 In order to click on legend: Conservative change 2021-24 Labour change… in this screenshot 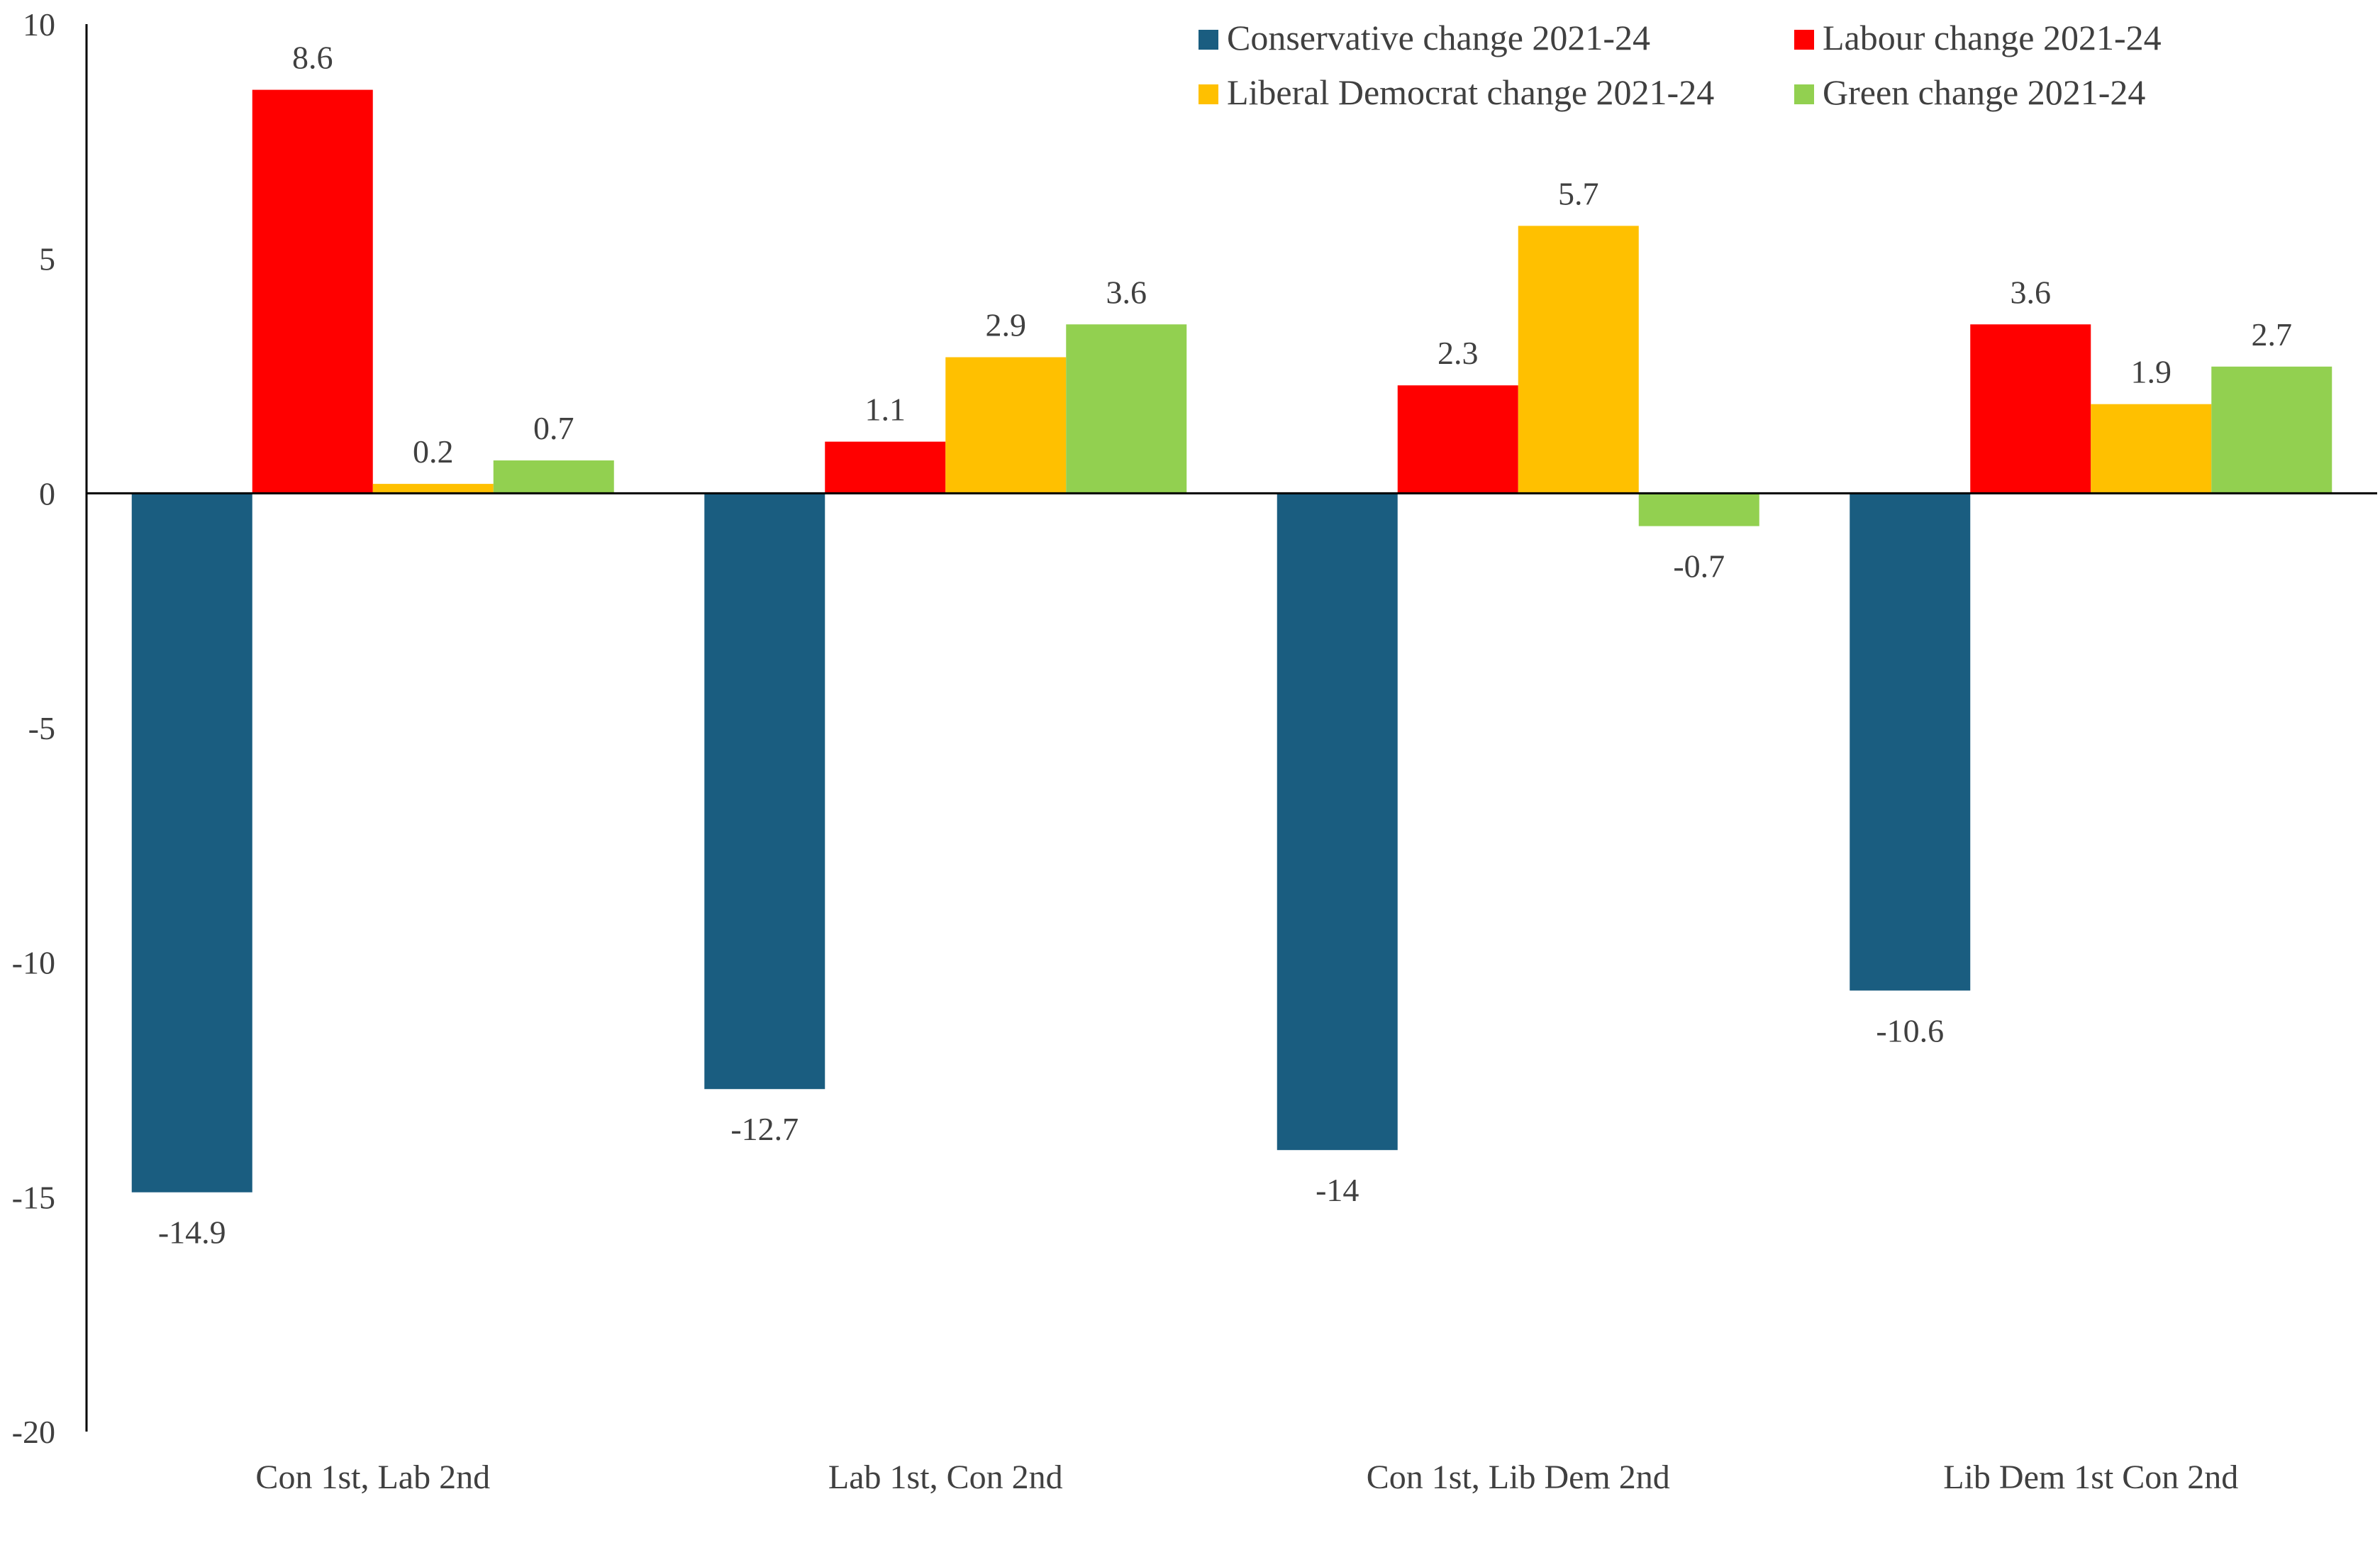, I will do `click(1681, 65)`.